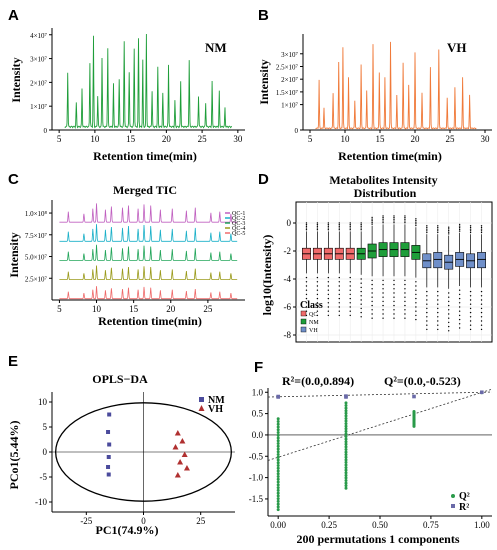 The width and height of the screenshot is (497, 550). I want to click on panel-b-trace, so click(396, 85).